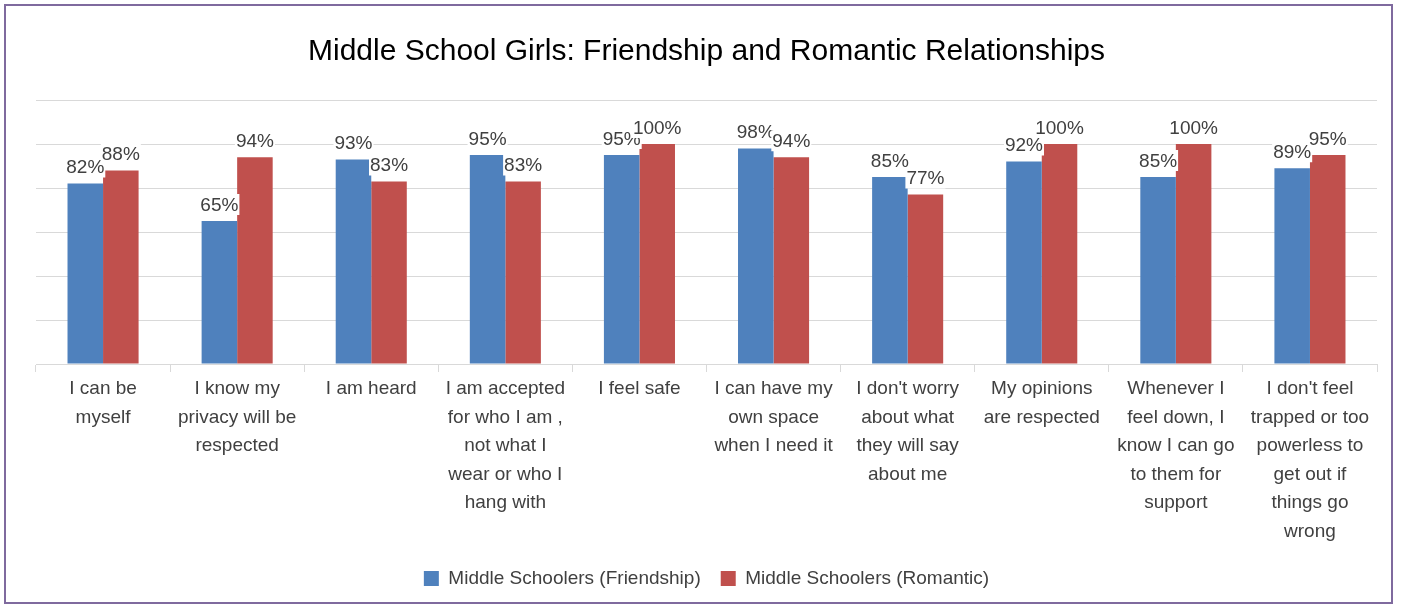 This screenshot has height=607, width=1403. Describe the element at coordinates (103, 402) in the screenshot. I see `x-tick-label: I can be myself` at that location.